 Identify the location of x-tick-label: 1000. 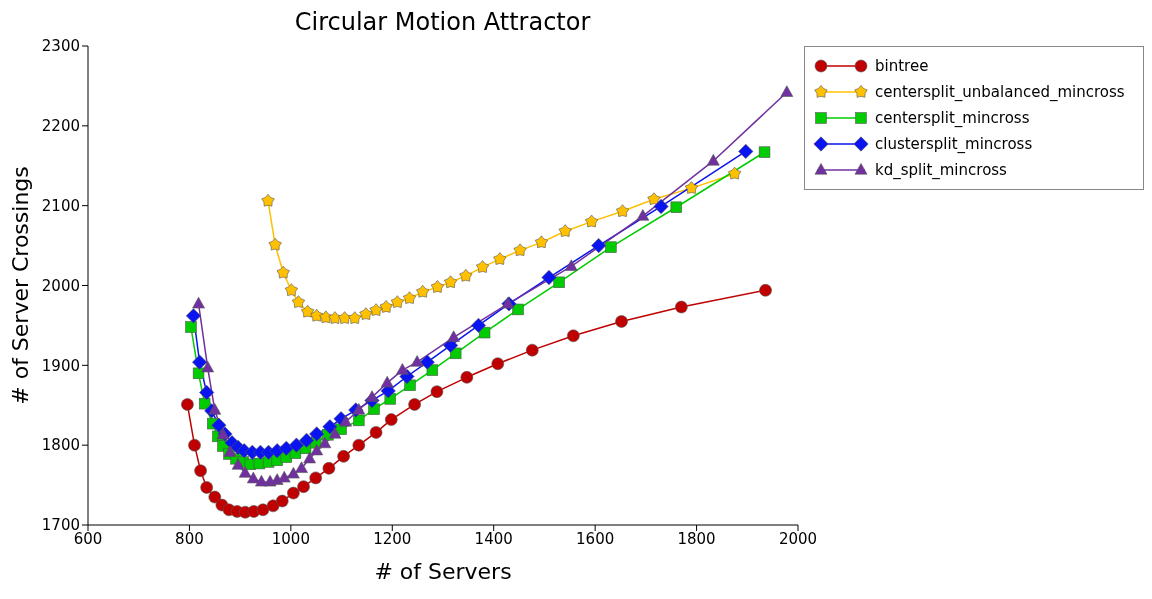
(290, 538).